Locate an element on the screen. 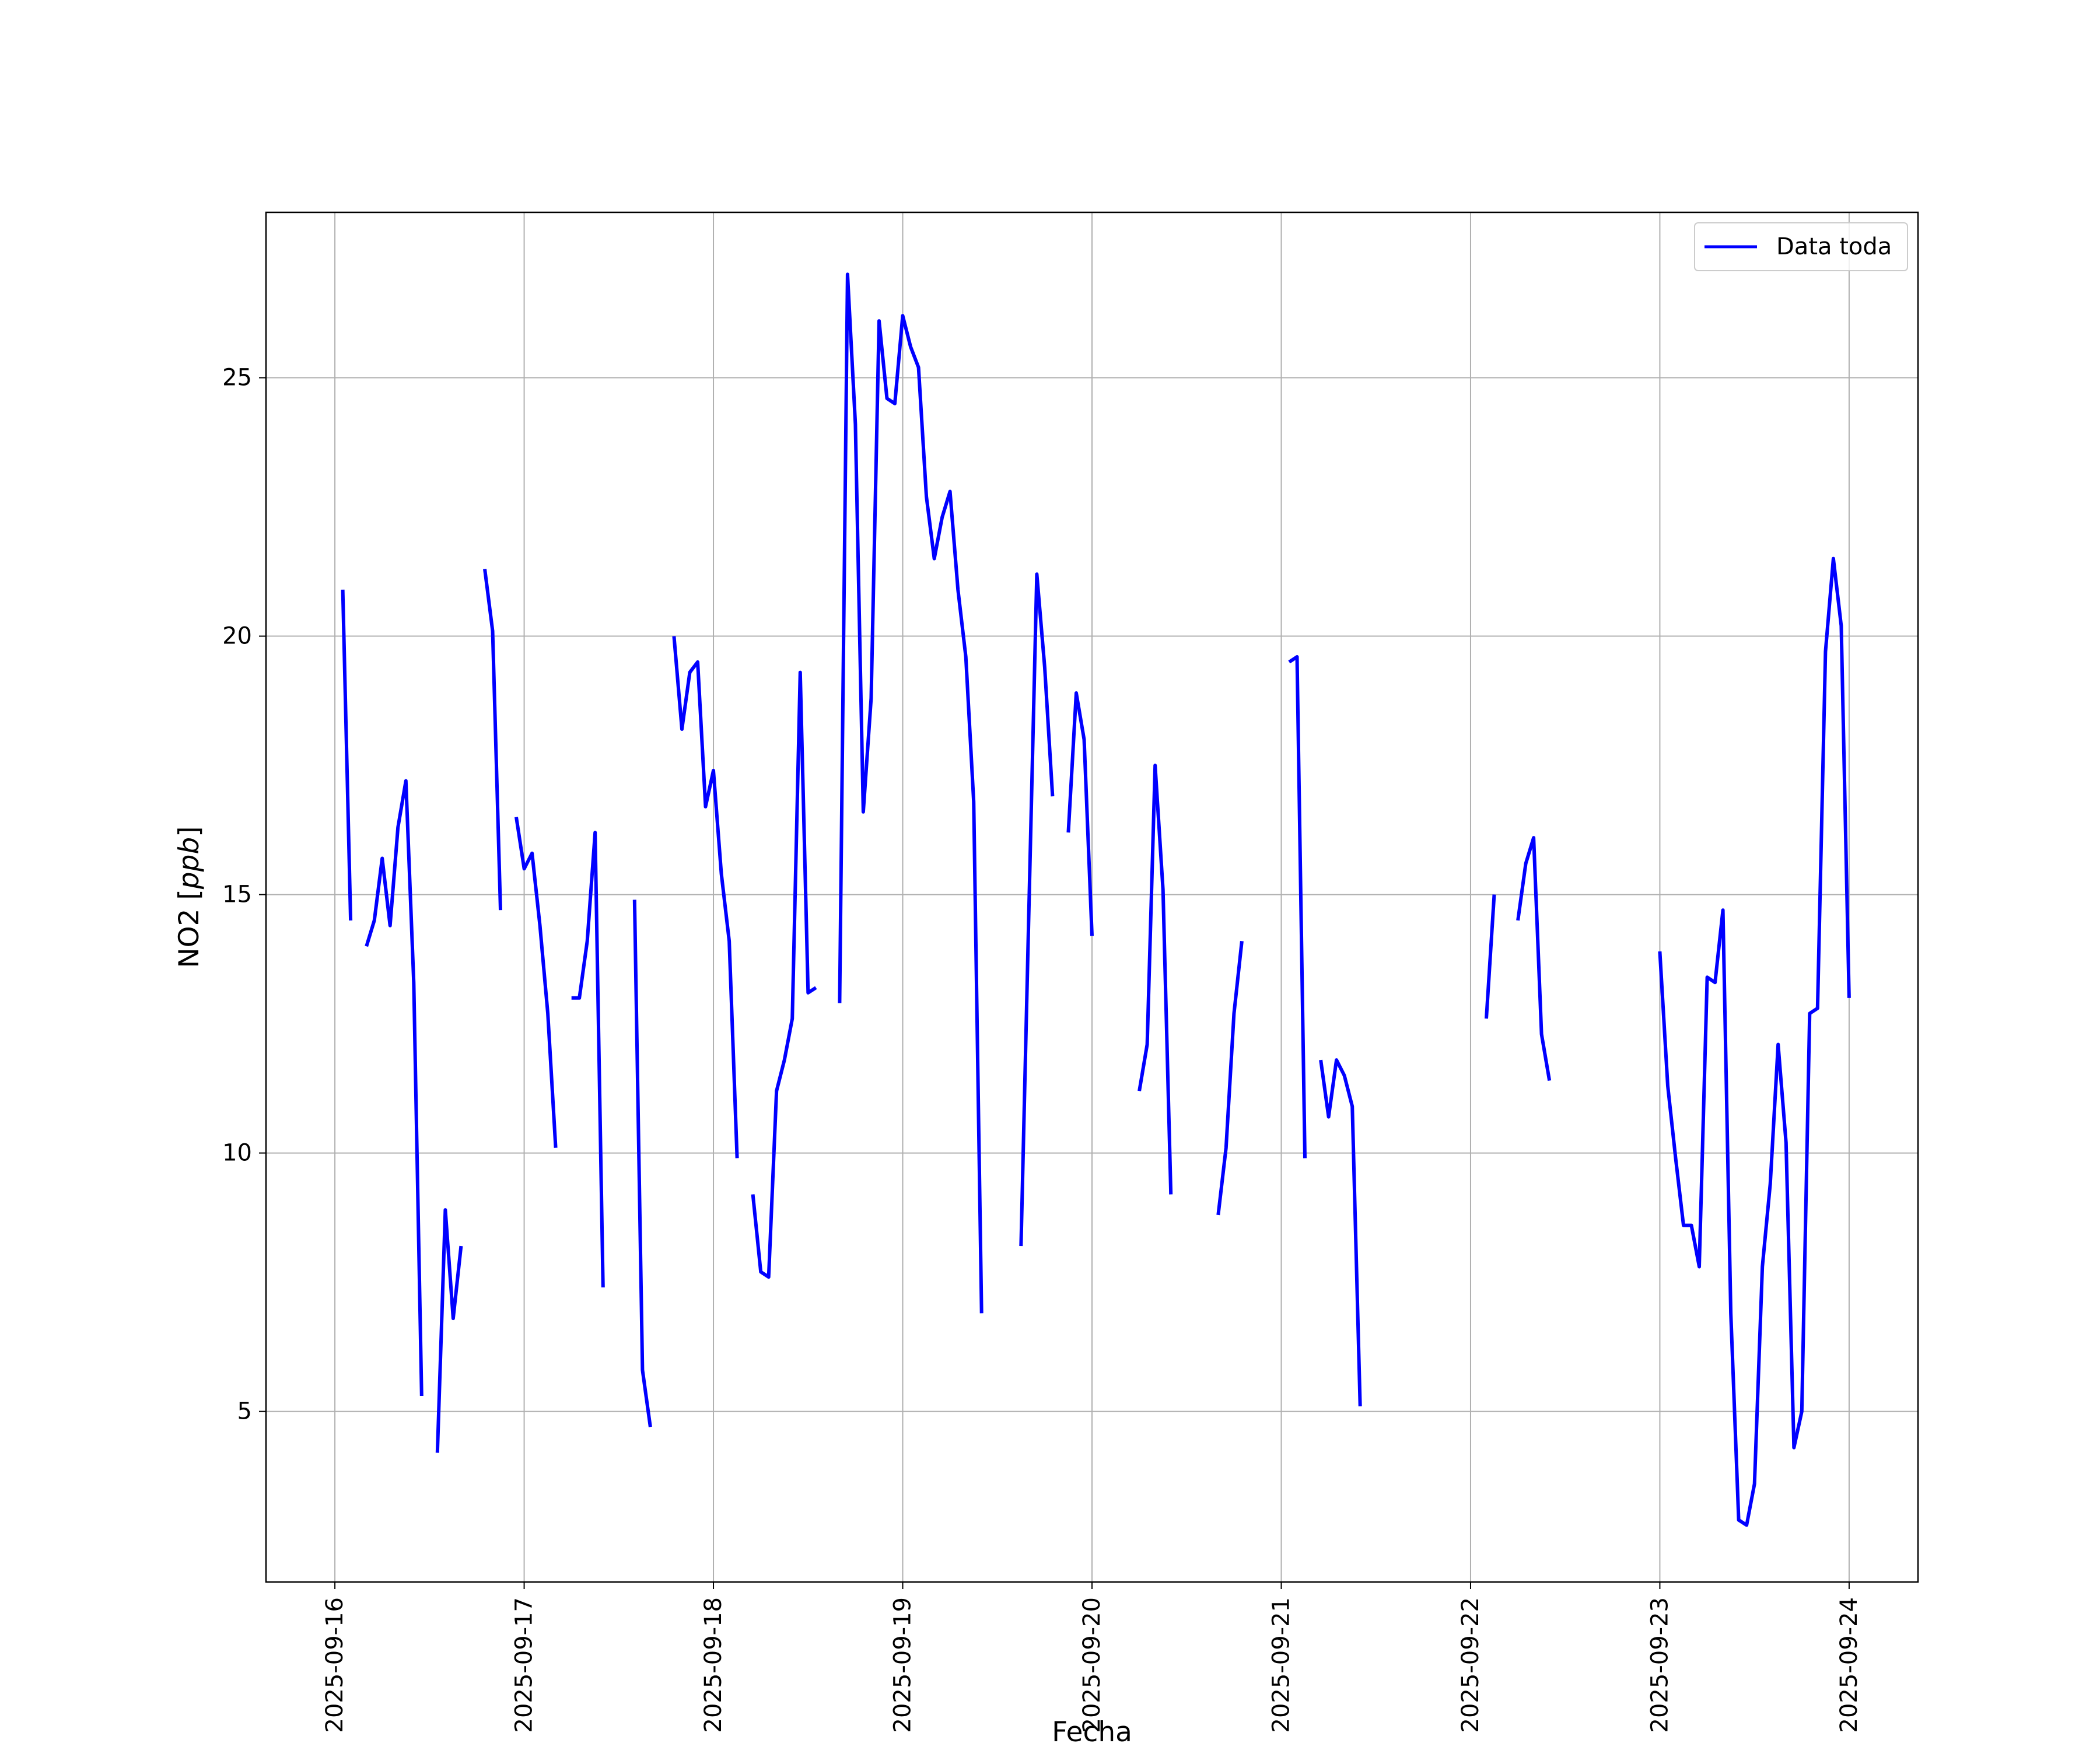 The image size is (2100, 1750). x-tick-label: 2025-09-18 is located at coordinates (713, 1664).